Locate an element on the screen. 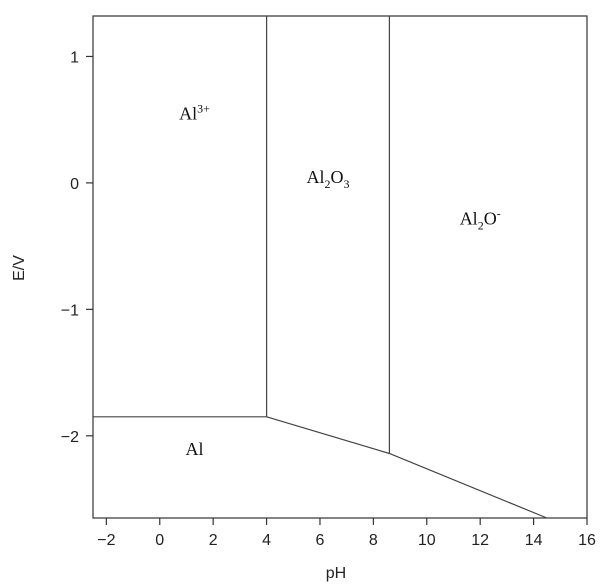 The width and height of the screenshot is (601, 584). x-tick-label: 14 is located at coordinates (534, 540).